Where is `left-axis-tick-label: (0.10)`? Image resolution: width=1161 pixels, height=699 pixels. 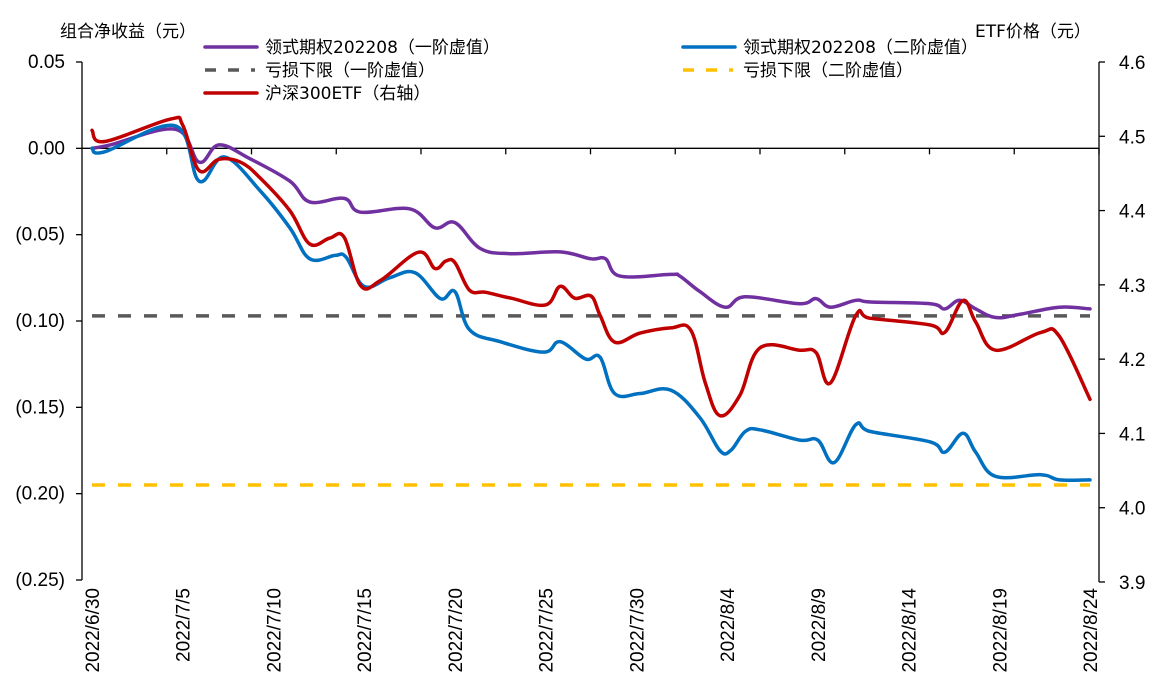
left-axis-tick-label: (0.10) is located at coordinates (40, 321).